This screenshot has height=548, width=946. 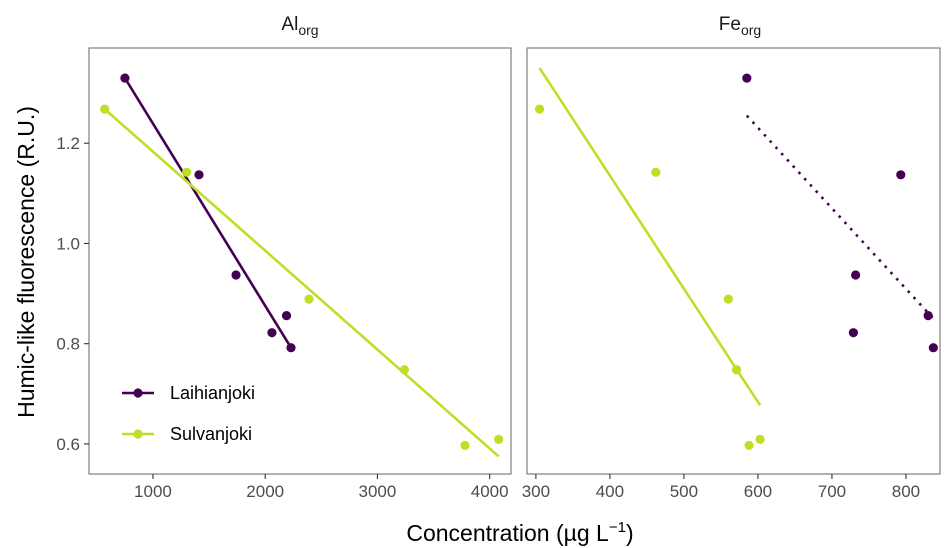 I want to click on legend: Laihianjoki Sulvanjoki, so click(x=188, y=413).